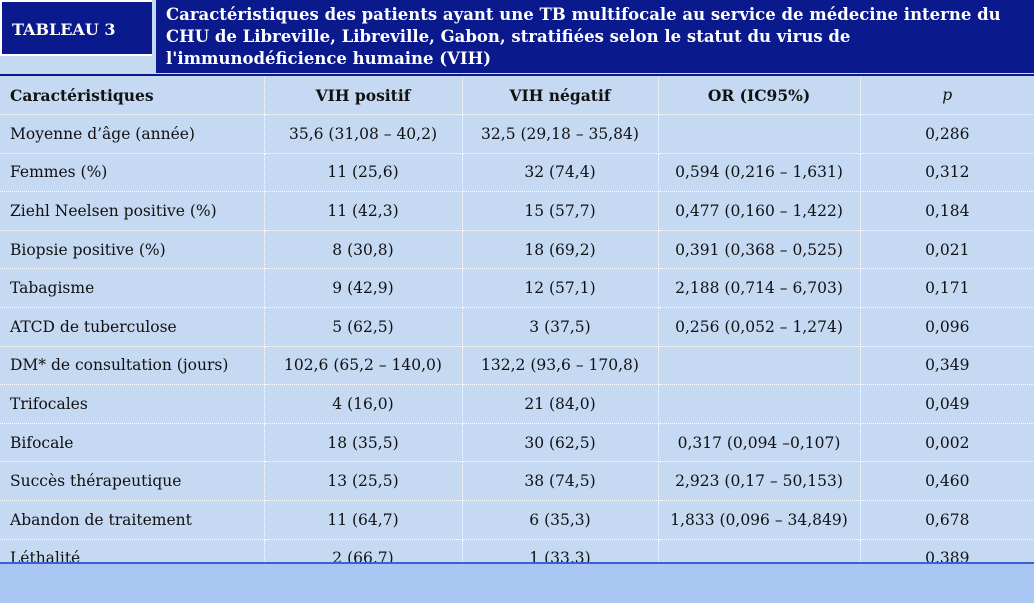  What do you see at coordinates (947, 443) in the screenshot?
I see `table-cell: 0,002` at bounding box center [947, 443].